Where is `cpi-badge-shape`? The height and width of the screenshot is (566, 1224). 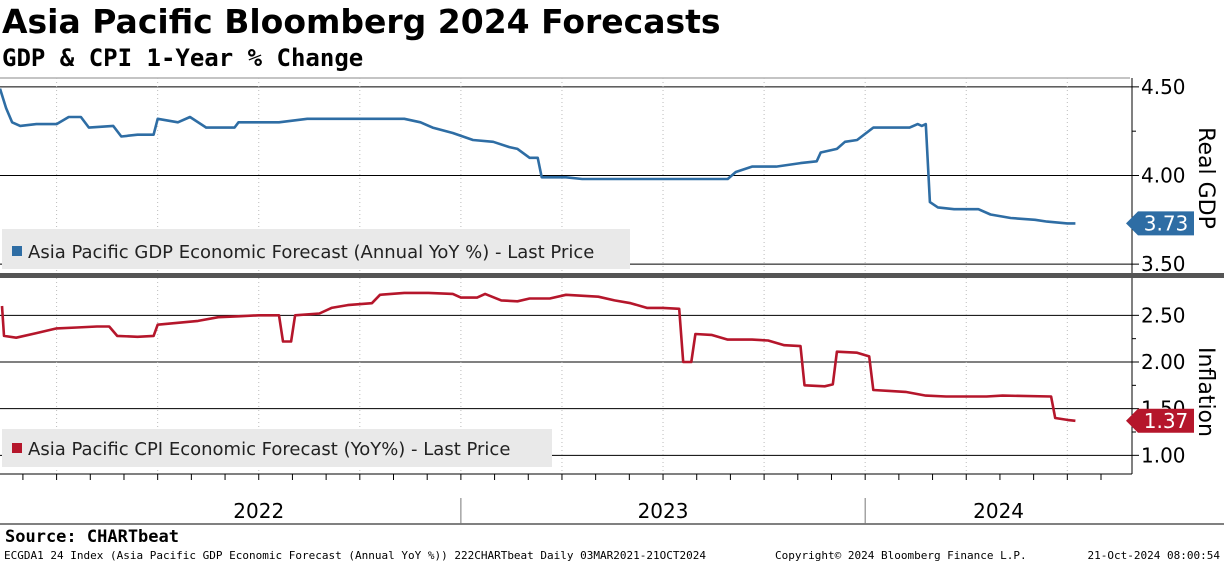 cpi-badge-shape is located at coordinates (1160, 420).